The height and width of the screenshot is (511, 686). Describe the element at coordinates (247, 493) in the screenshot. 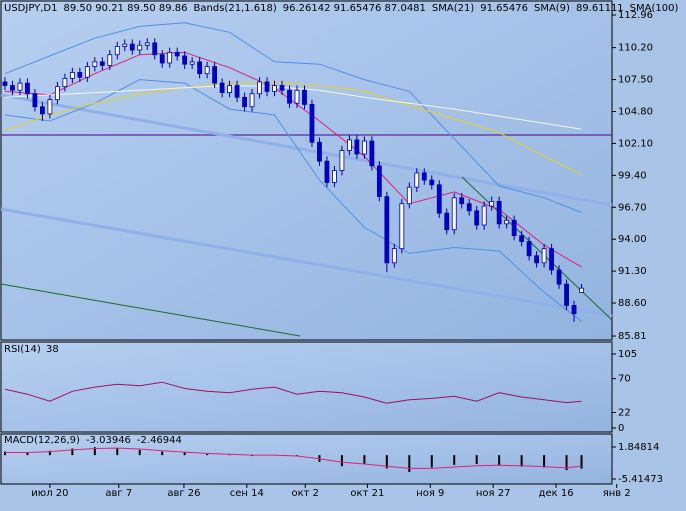

I see `x-tick-label: сен 14` at that location.